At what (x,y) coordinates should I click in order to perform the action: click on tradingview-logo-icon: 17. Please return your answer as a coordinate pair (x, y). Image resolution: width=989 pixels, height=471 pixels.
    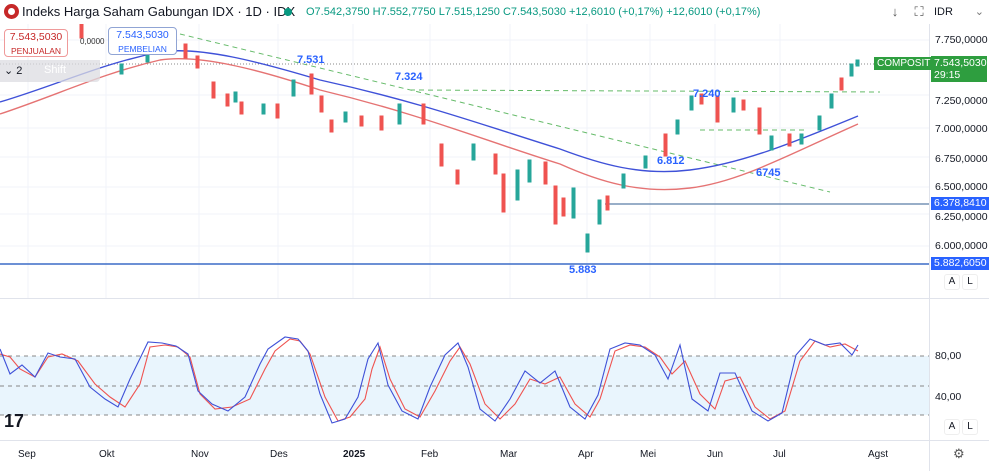
    Looking at the image, I should click on (14, 421).